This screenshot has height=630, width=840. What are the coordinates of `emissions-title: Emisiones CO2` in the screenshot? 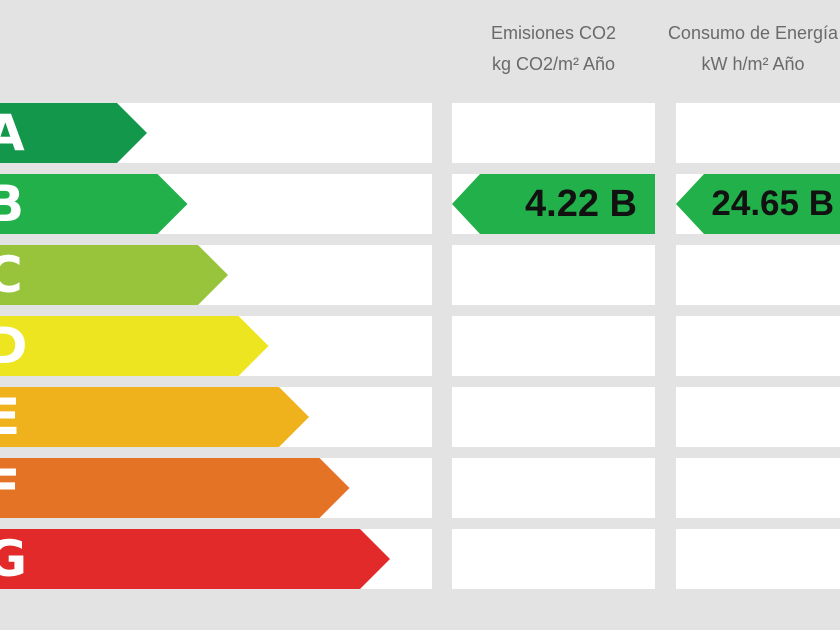 It's located at (553, 33).